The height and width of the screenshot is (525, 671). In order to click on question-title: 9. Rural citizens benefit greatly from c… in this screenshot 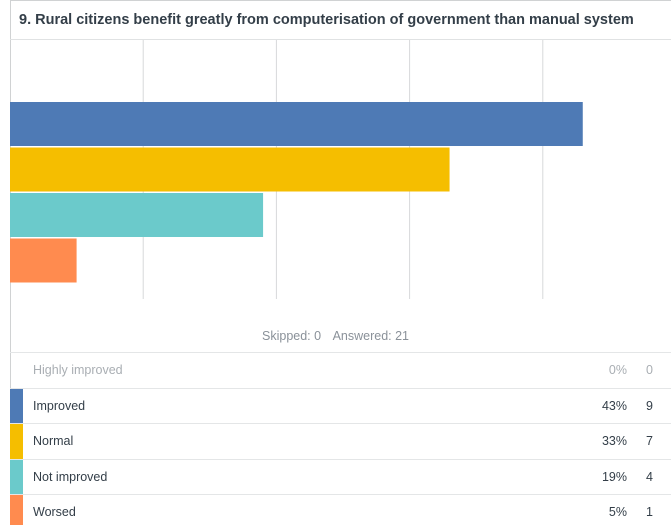, I will do `click(326, 20)`.